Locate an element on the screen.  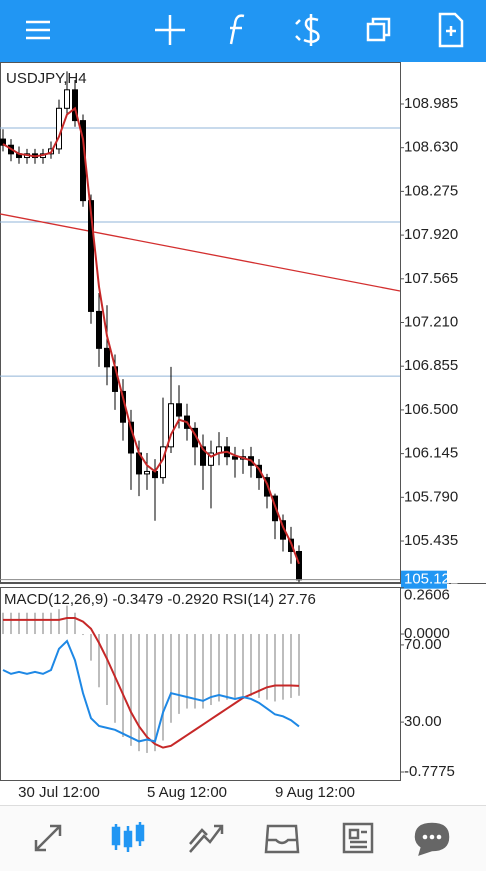
windows-button is located at coordinates (378, 29).